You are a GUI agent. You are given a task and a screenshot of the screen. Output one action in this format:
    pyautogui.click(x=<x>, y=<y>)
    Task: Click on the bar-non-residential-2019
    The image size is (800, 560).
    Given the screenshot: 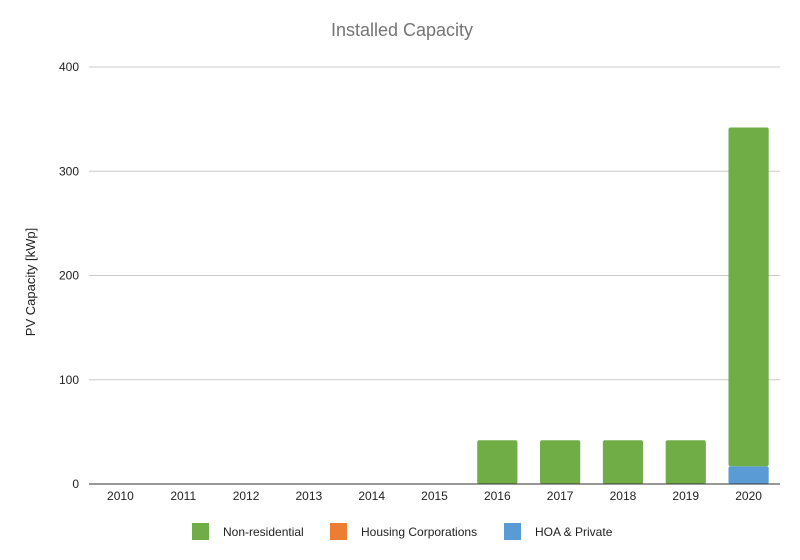 What is the action you would take?
    pyautogui.click(x=685, y=462)
    